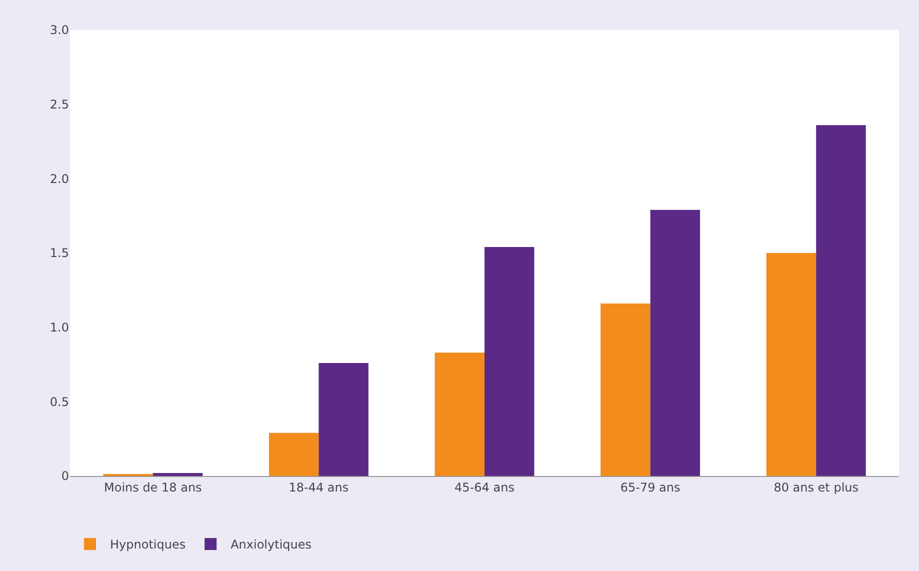 Image resolution: width=919 pixels, height=571 pixels. Describe the element at coordinates (59, 30) in the screenshot. I see `y-tick-label: 3.0` at that location.